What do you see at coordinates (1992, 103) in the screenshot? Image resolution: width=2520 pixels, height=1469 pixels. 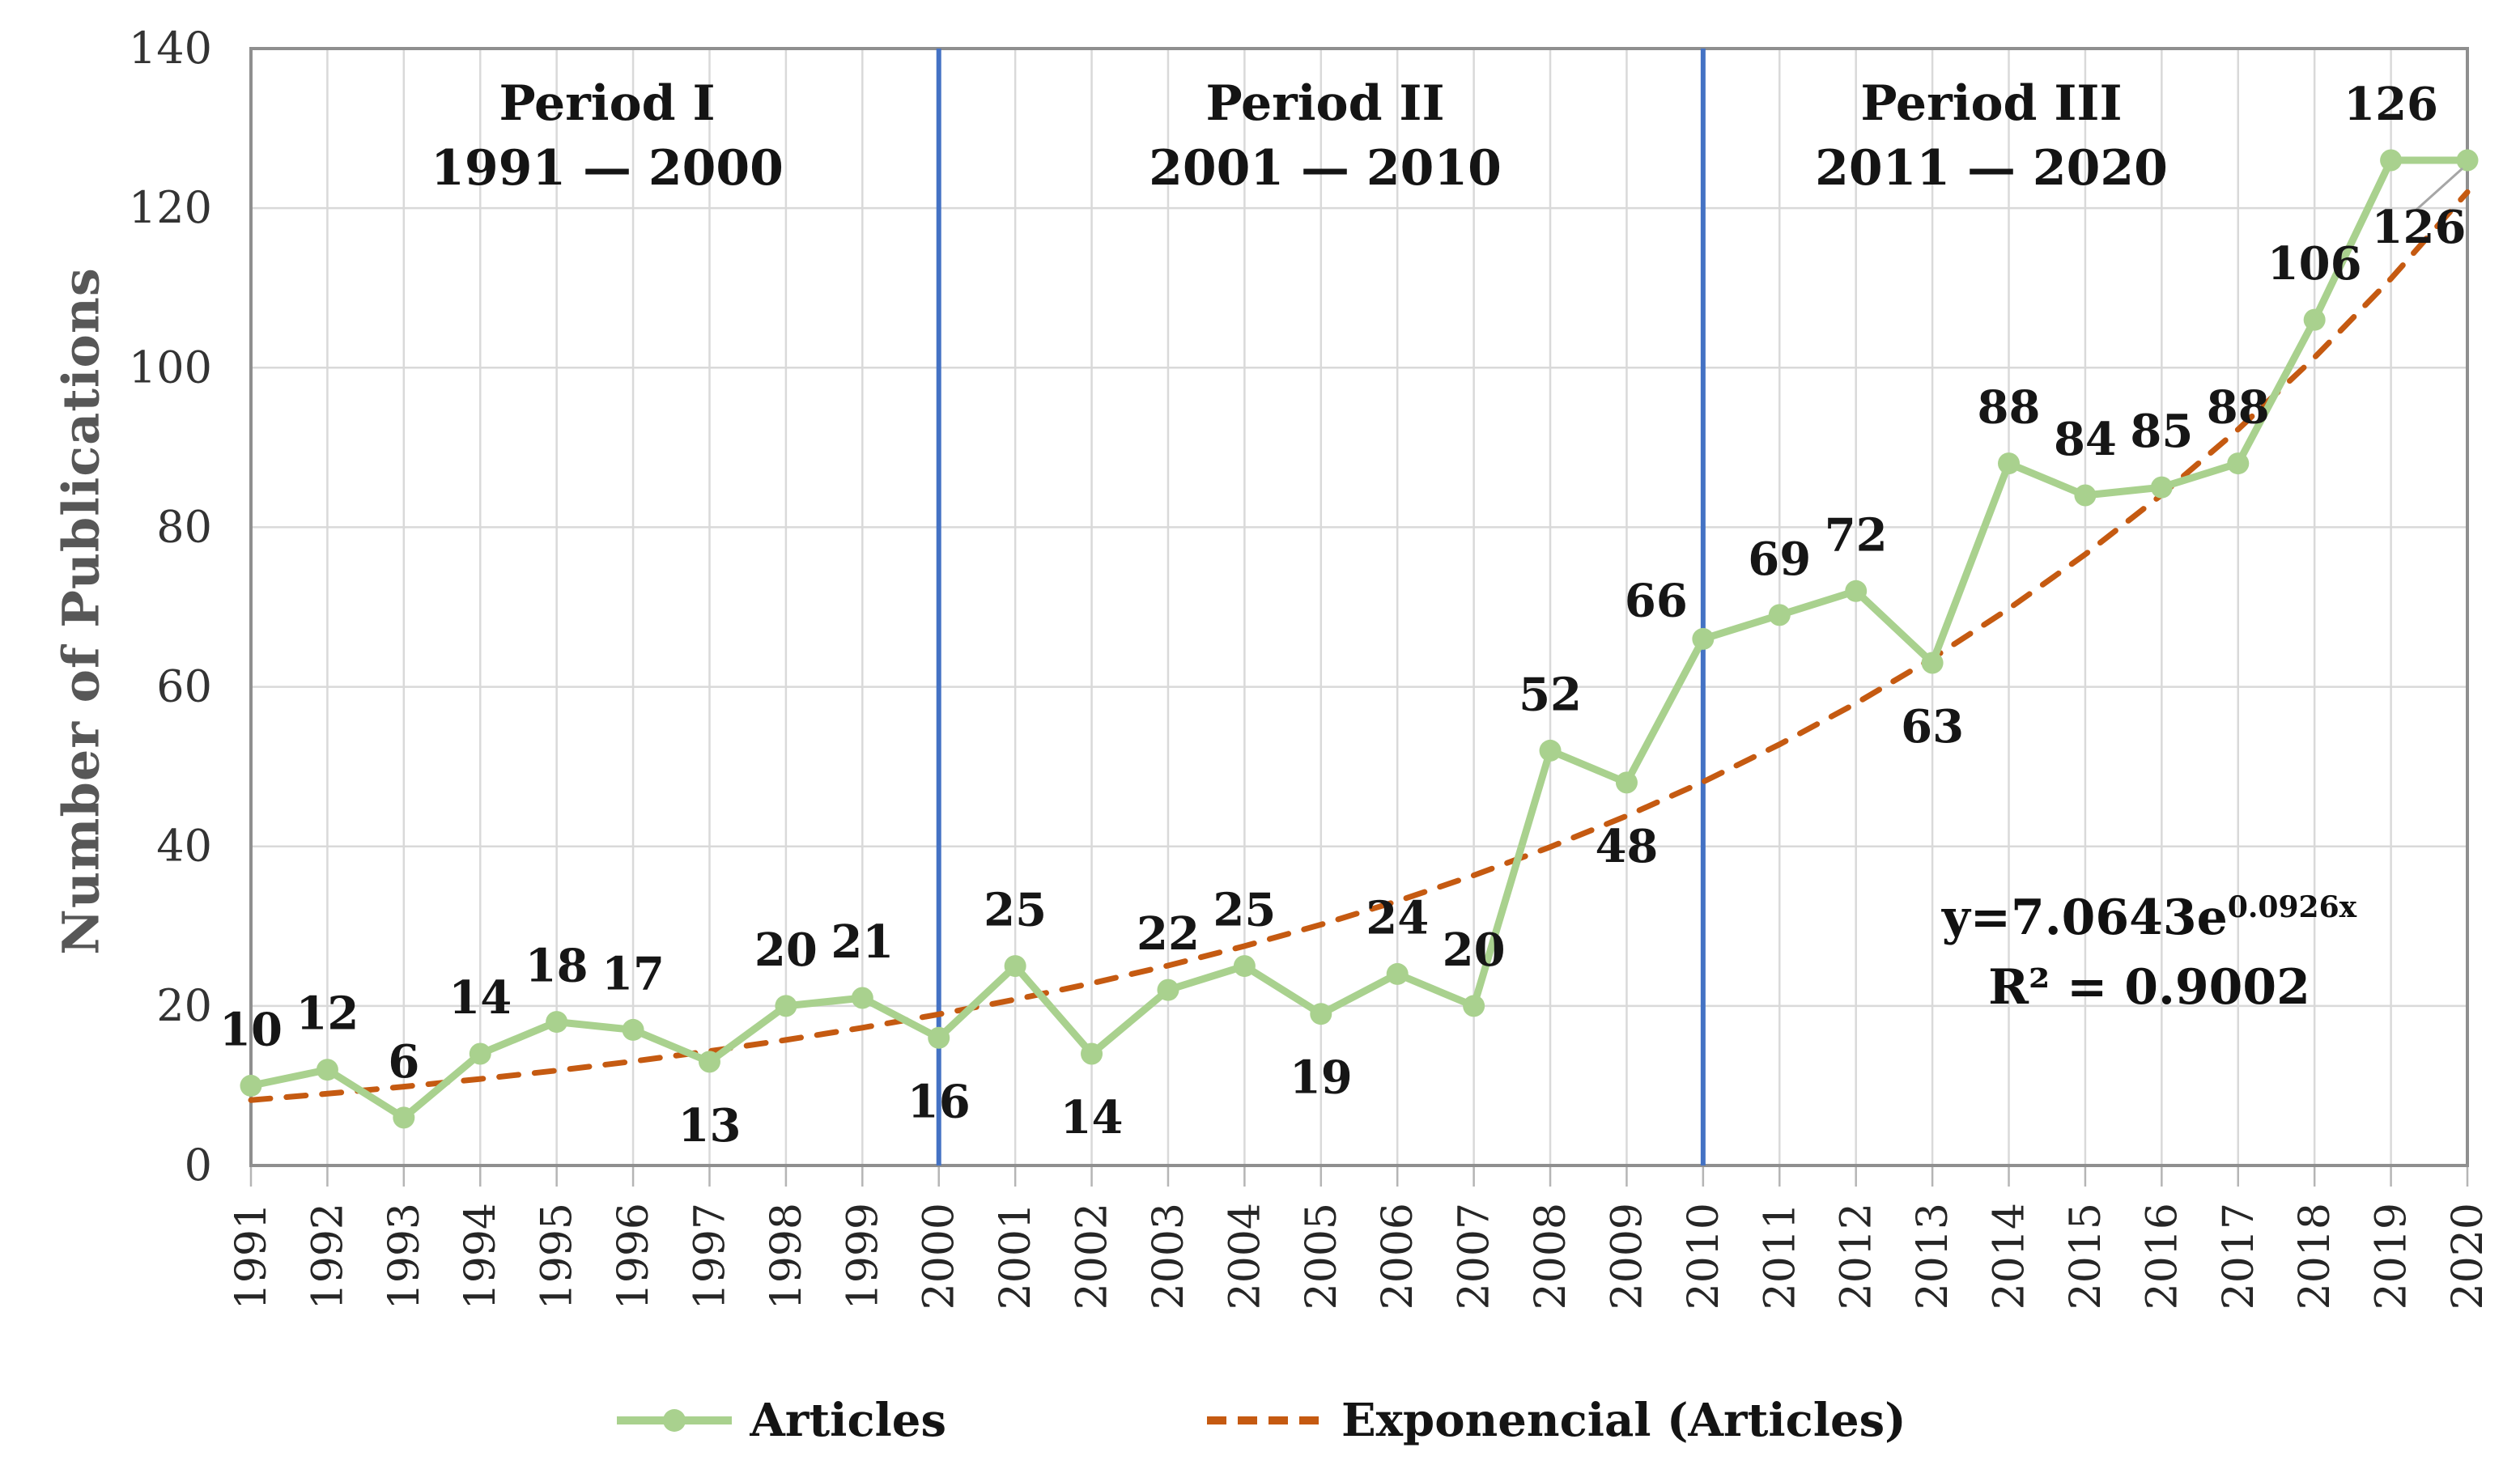 I see `period-3-label: Period III` at bounding box center [1992, 103].